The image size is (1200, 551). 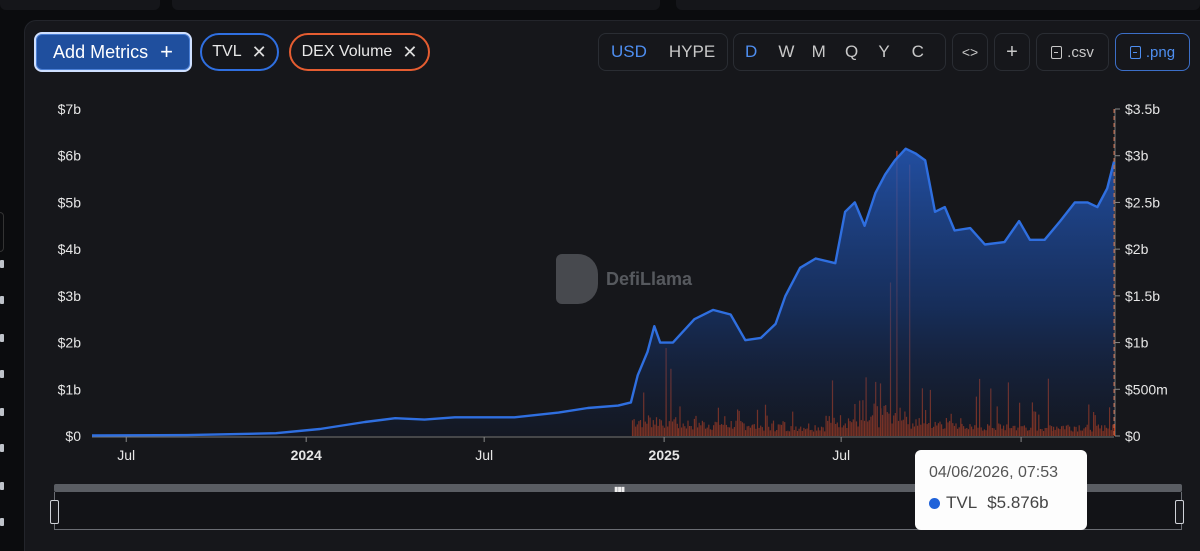 I want to click on y-right-tick-label: $3.5b, so click(x=1142, y=109).